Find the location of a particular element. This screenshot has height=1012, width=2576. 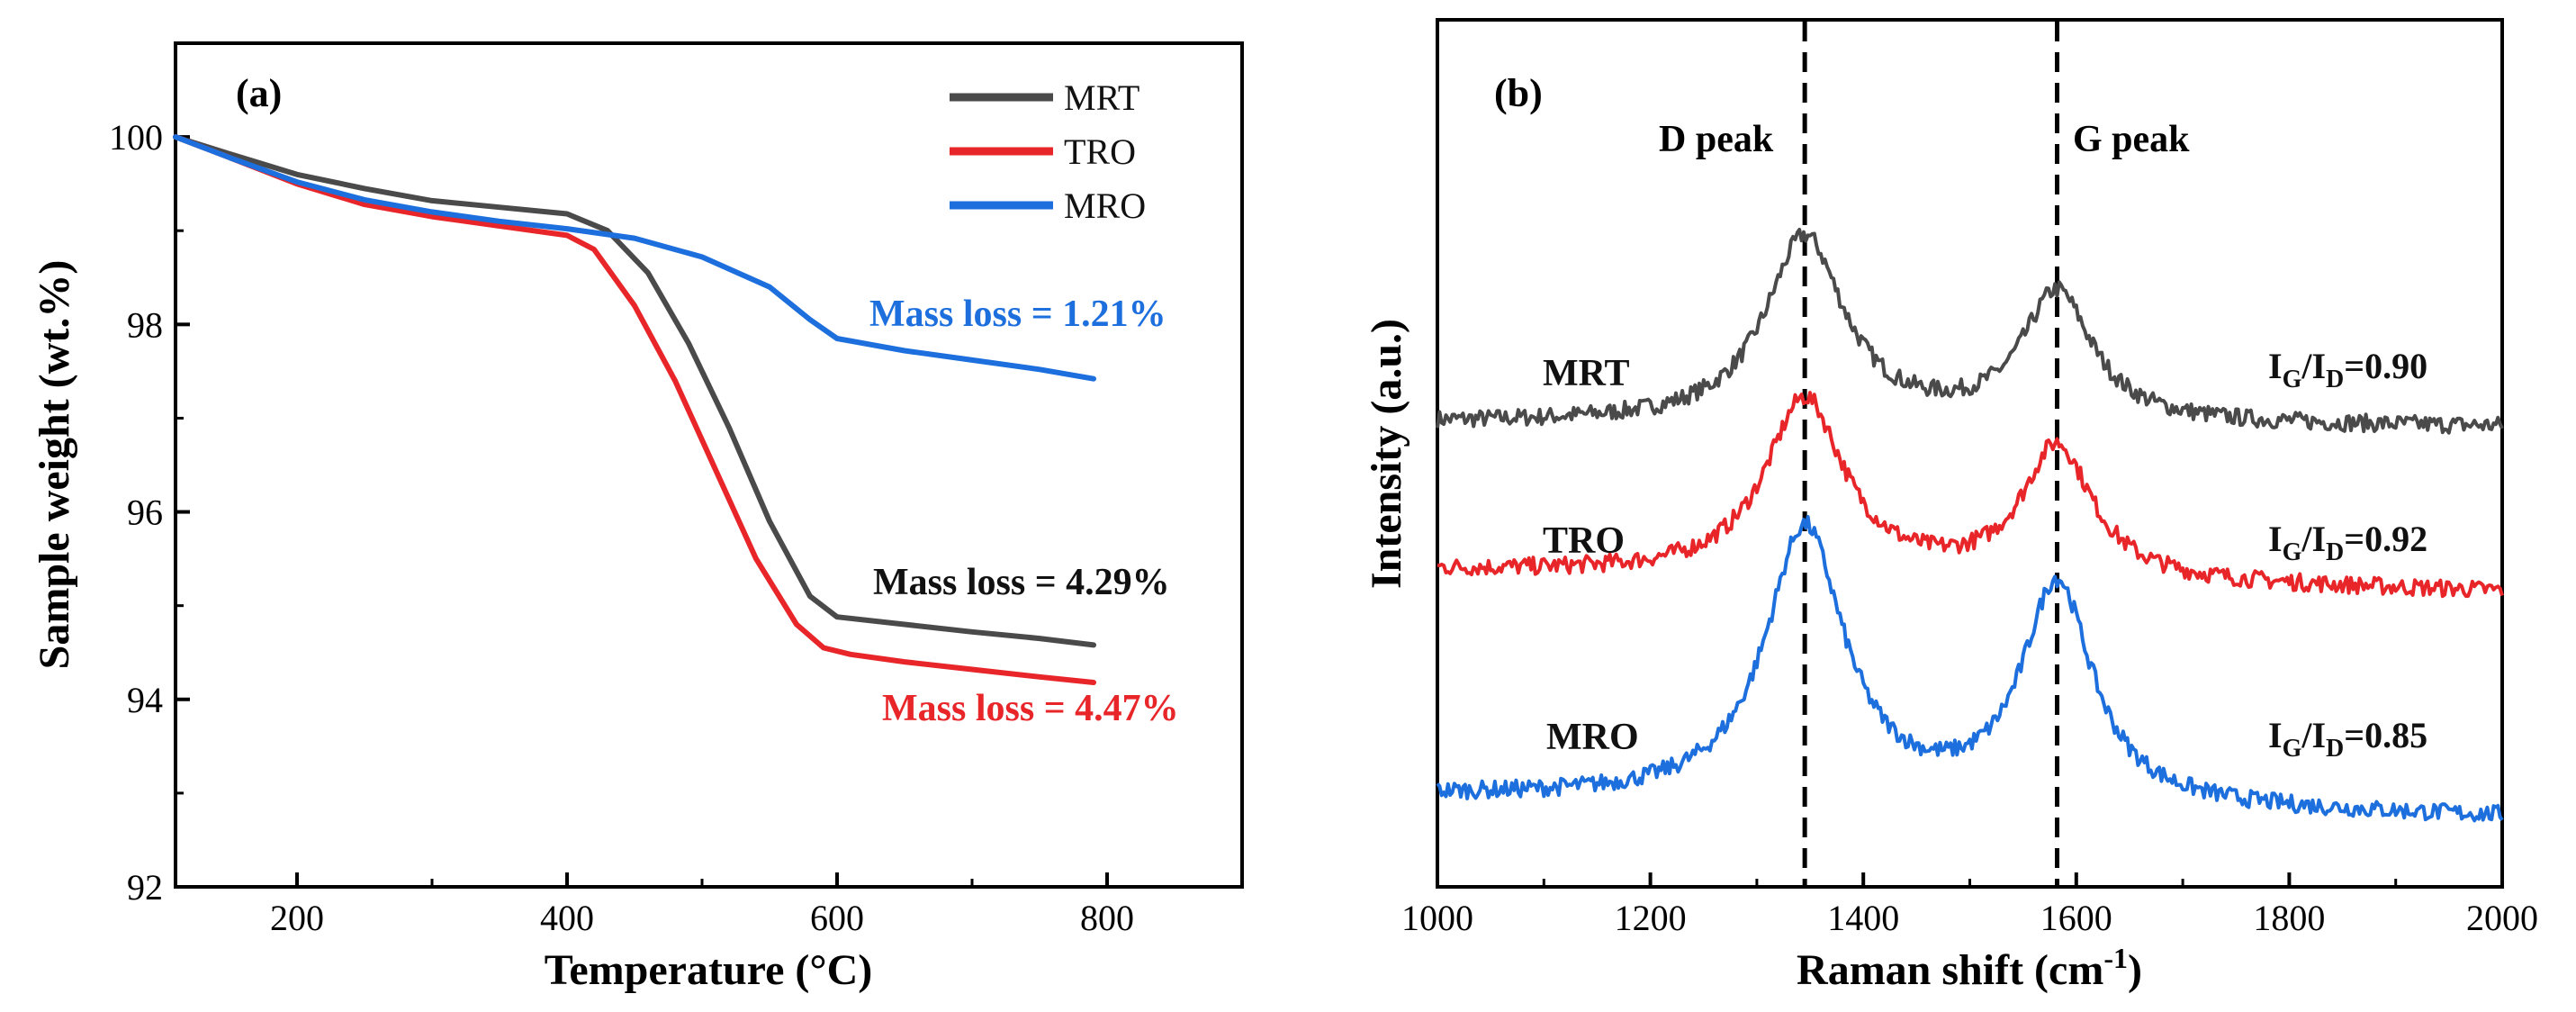

x-tick-label: 1400 is located at coordinates (1863, 918).